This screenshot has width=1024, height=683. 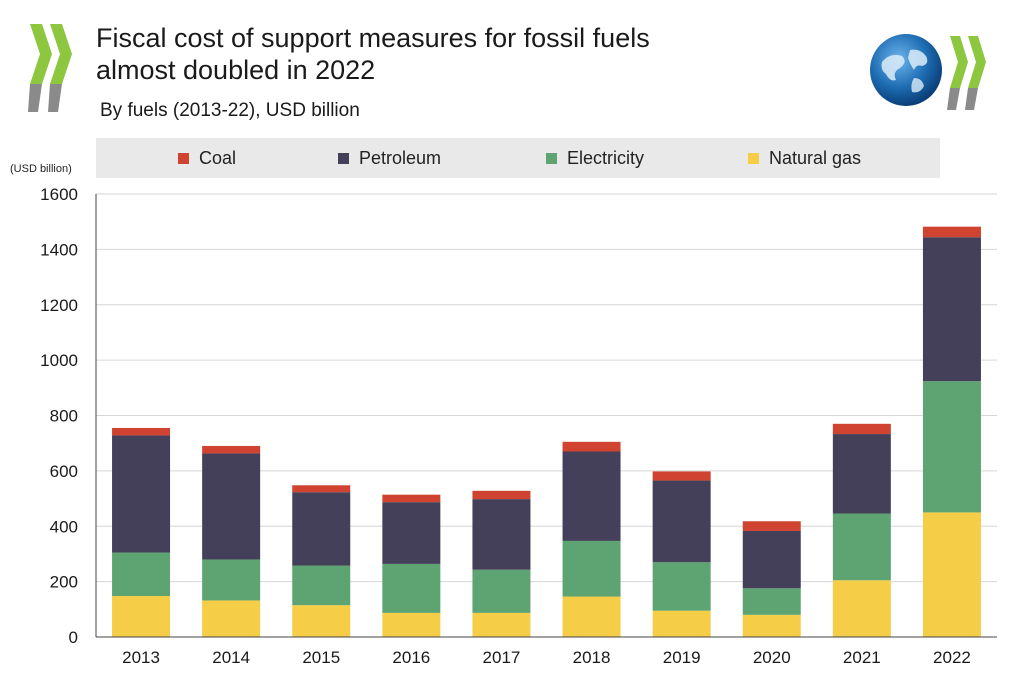 What do you see at coordinates (141, 657) in the screenshot?
I see `x-tick-label: 2013` at bounding box center [141, 657].